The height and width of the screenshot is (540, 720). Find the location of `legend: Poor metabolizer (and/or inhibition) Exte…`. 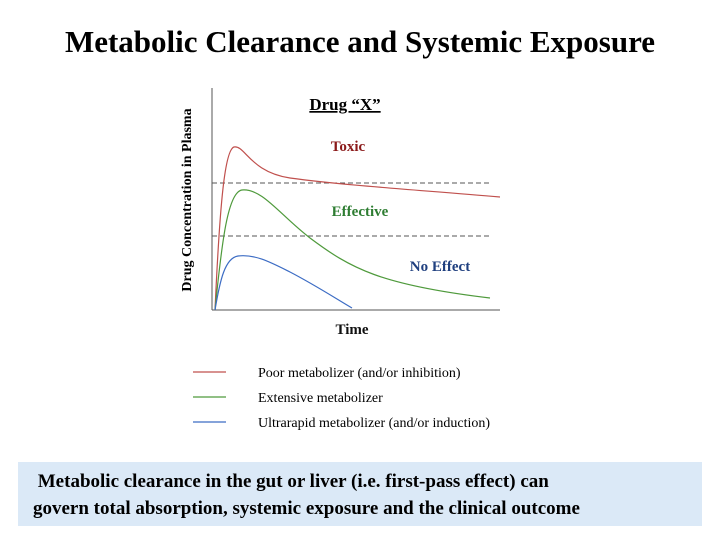

legend: Poor metabolizer (and/or inhibition) Exte… is located at coordinates (341, 398).